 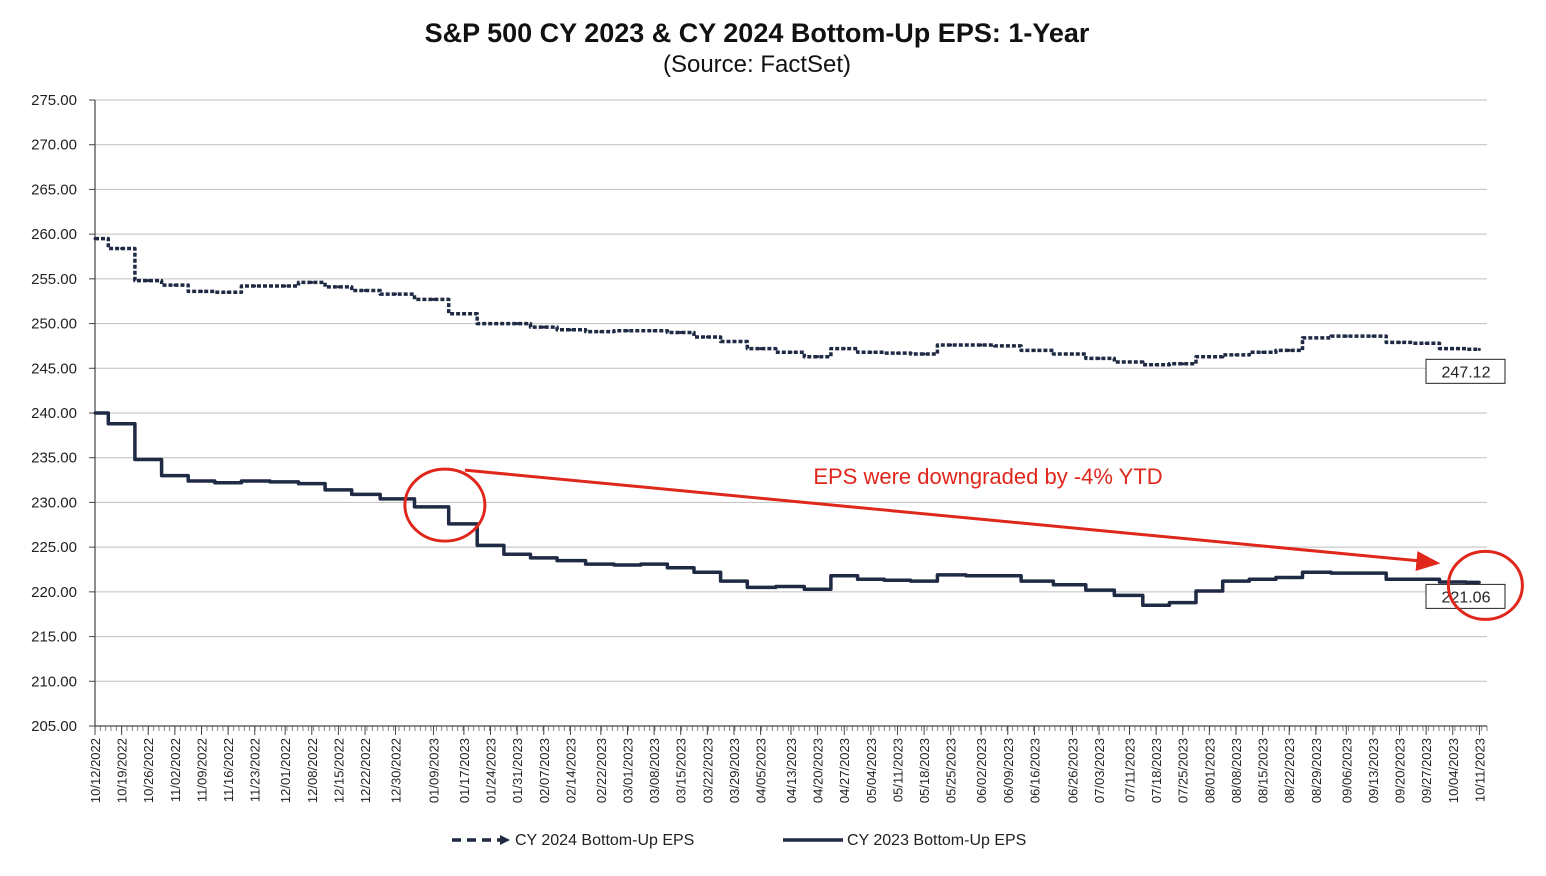 What do you see at coordinates (1465, 371) in the screenshot?
I see `end-label-box` at bounding box center [1465, 371].